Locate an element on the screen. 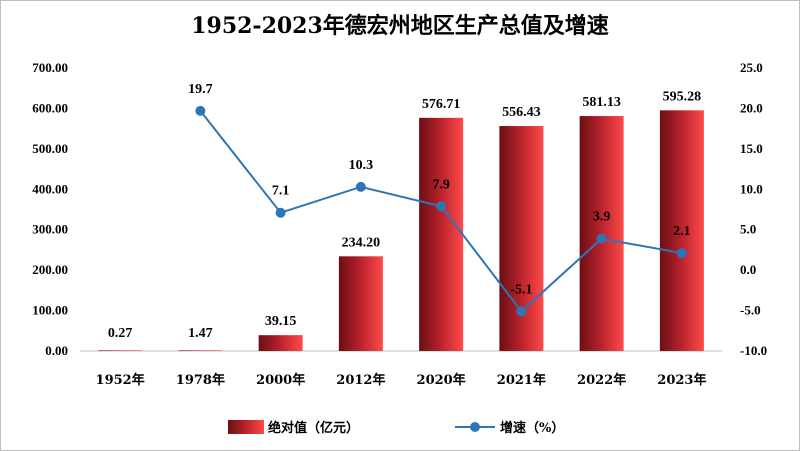 Image resolution: width=800 pixels, height=451 pixels. right-tick-label: -10.0 is located at coordinates (753, 350).